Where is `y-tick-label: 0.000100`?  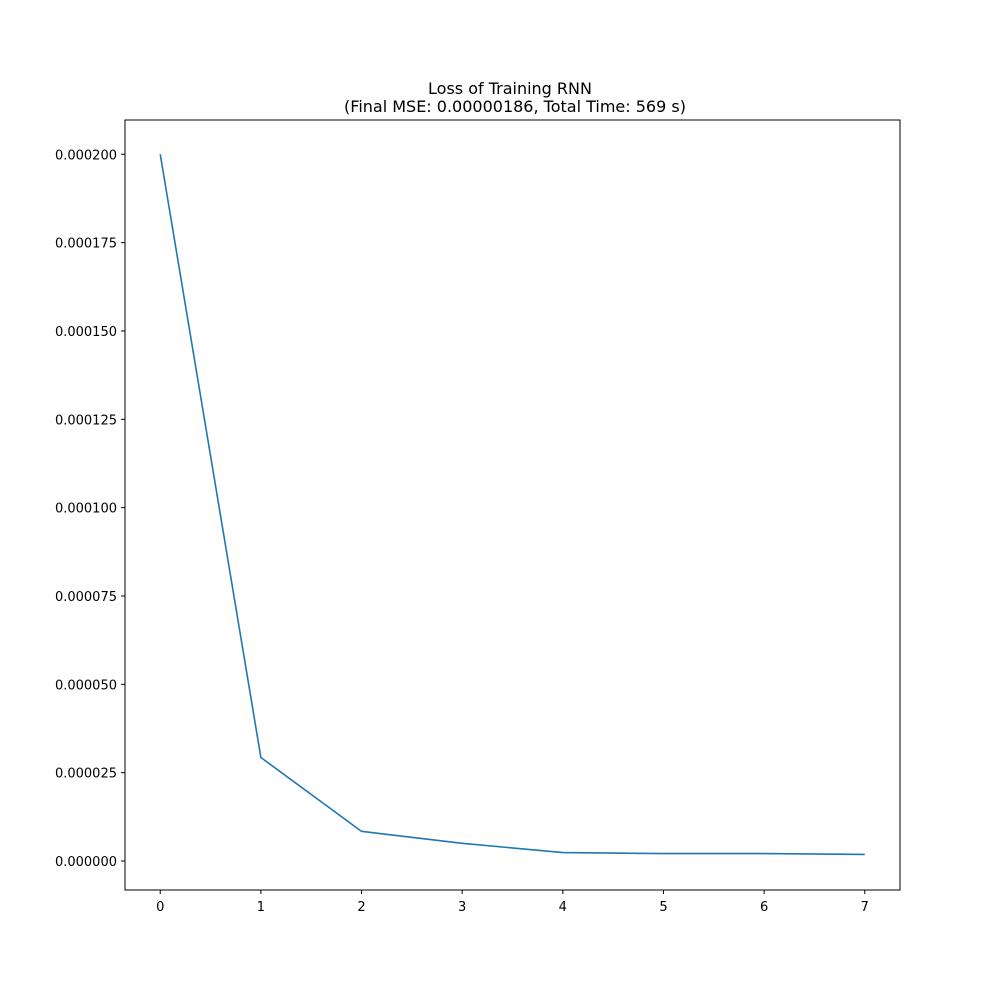 y-tick-label: 0.000100 is located at coordinates (86, 509).